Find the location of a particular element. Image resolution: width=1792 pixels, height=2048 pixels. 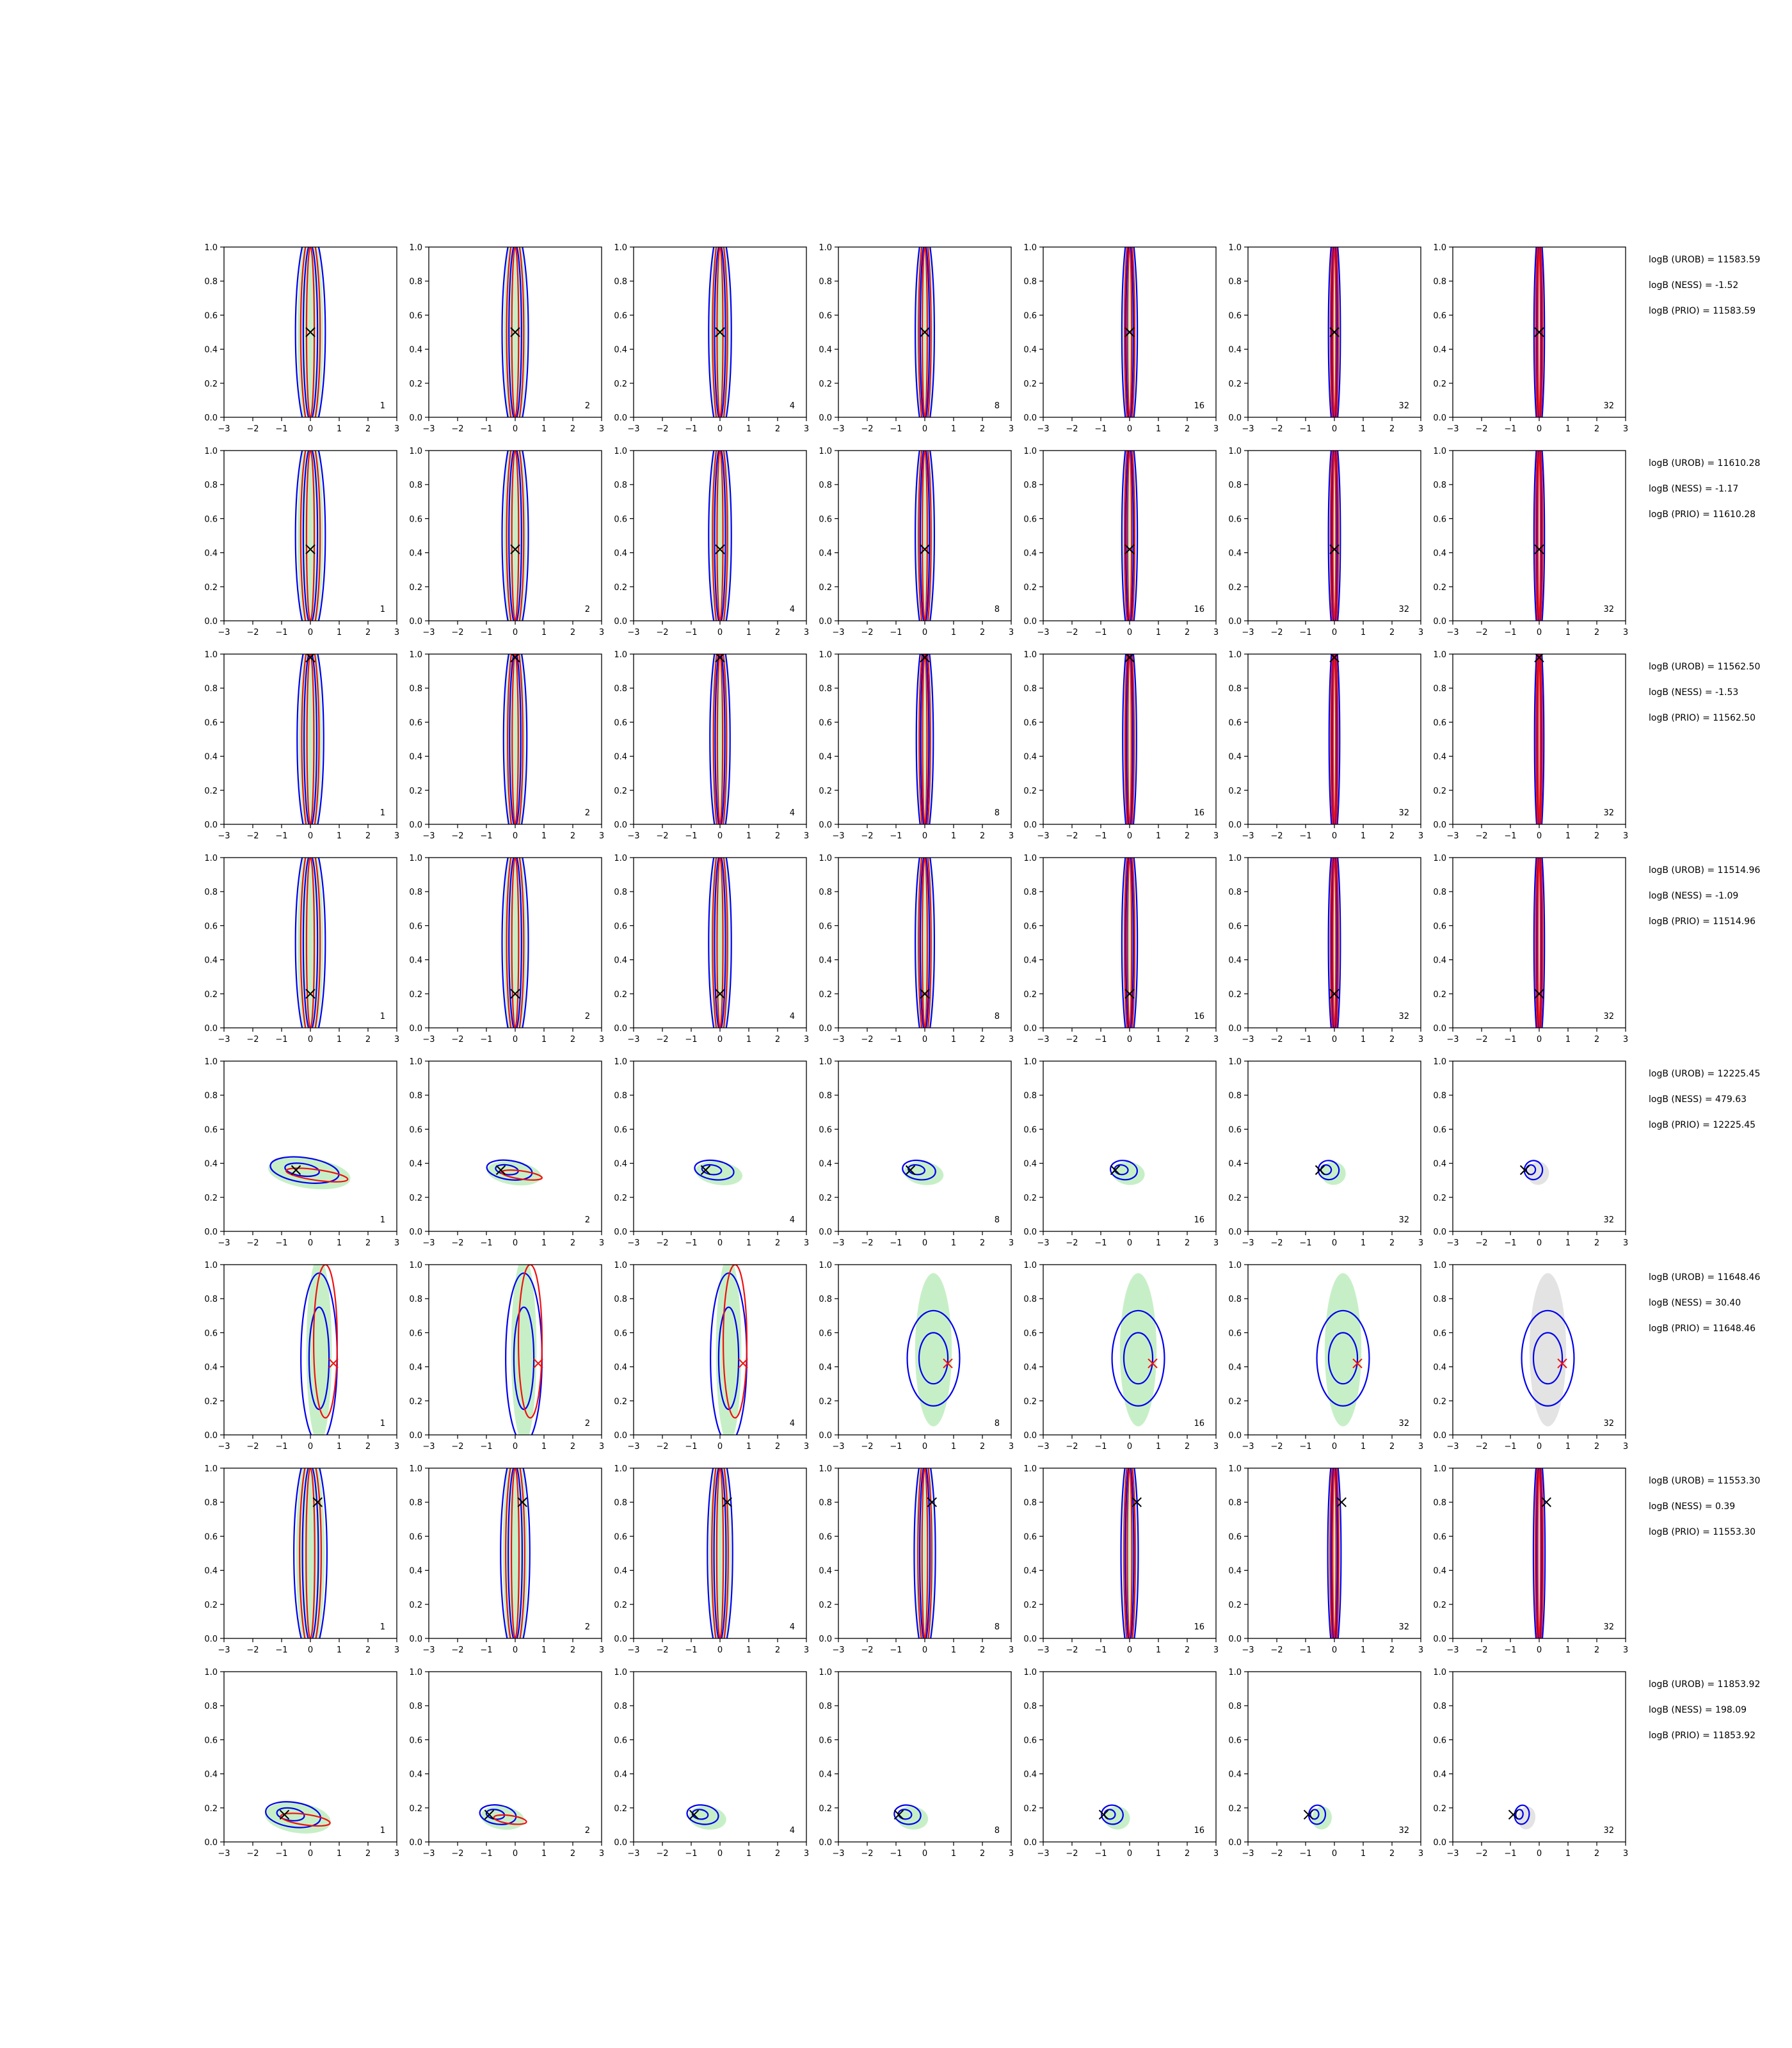

panel-tag: 4 is located at coordinates (792, 1220).